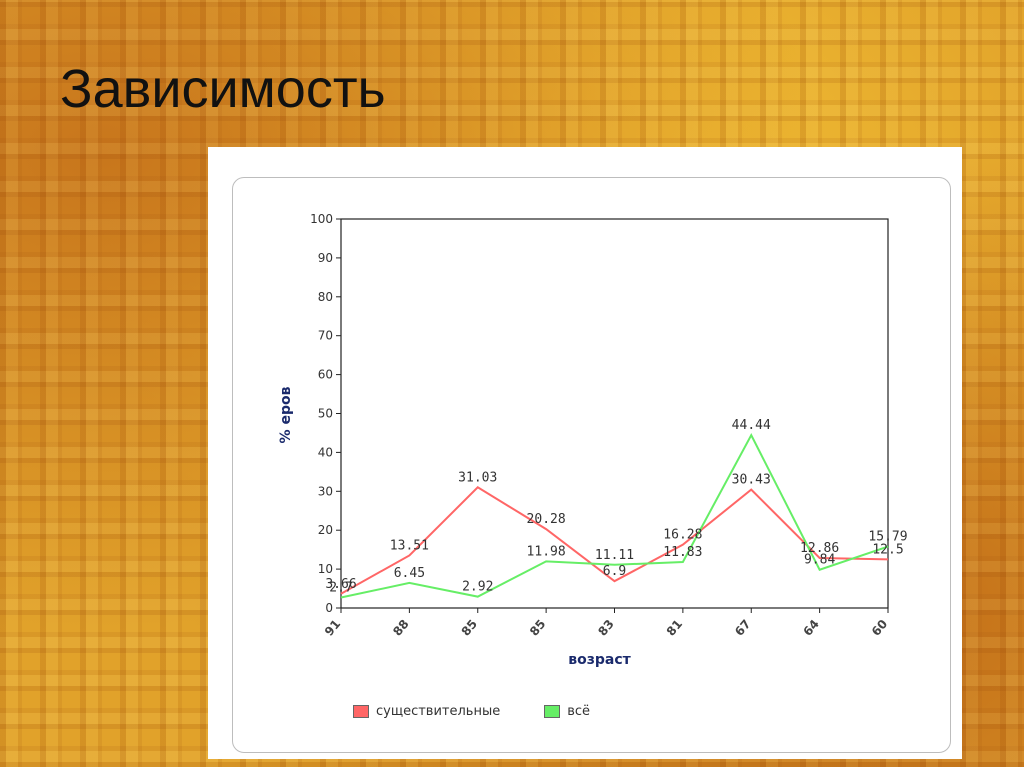 This screenshot has height=767, width=1024. Describe the element at coordinates (614, 540) in the screenshot. I see `series-nouns-line` at that location.